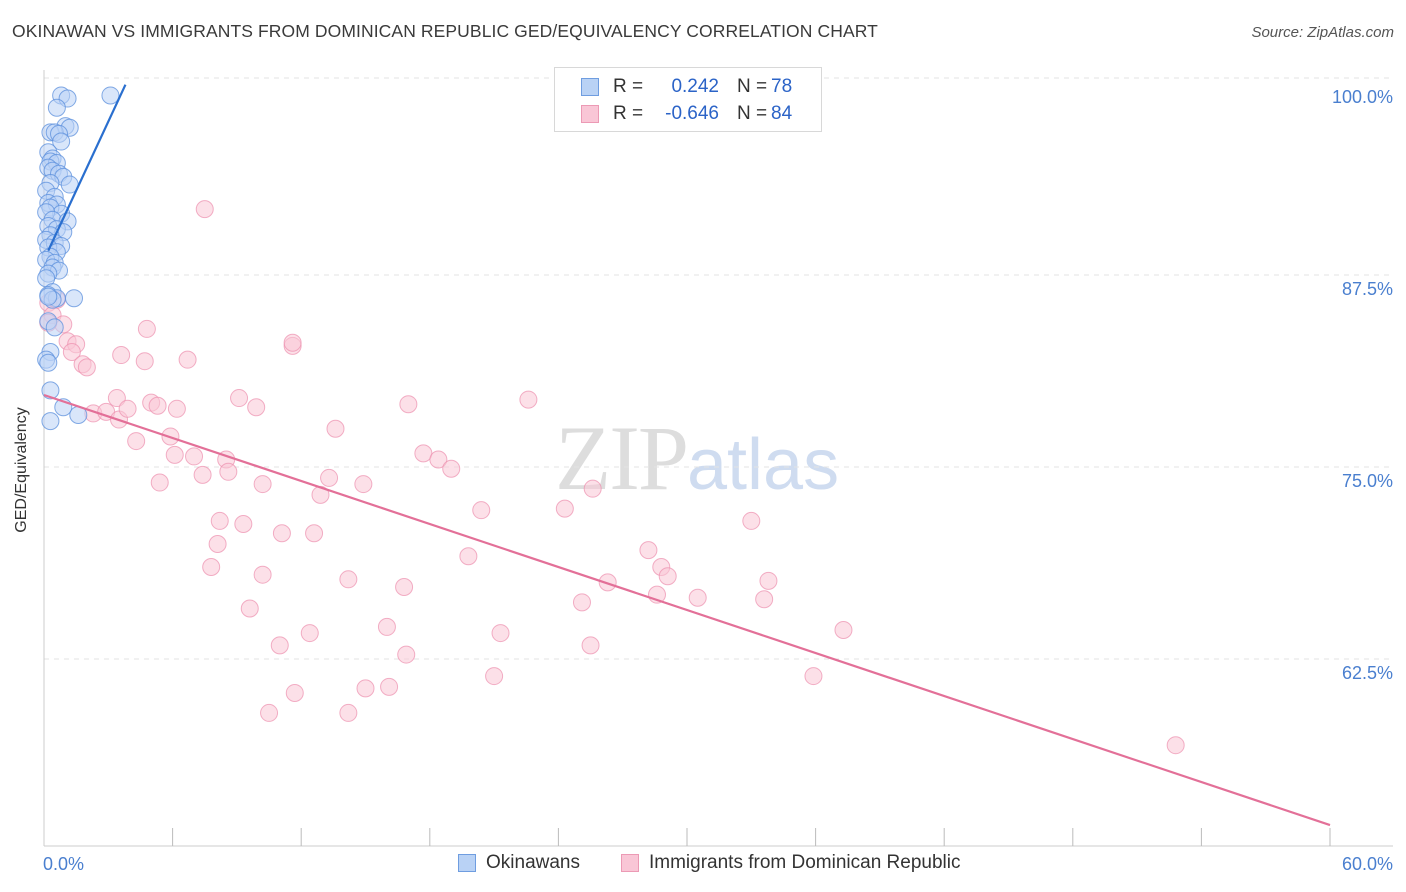 Image resolution: width=1406 pixels, height=892 pixels. Describe the element at coordinates (78, 258) in the screenshot. I see `okinawan-points` at that location.